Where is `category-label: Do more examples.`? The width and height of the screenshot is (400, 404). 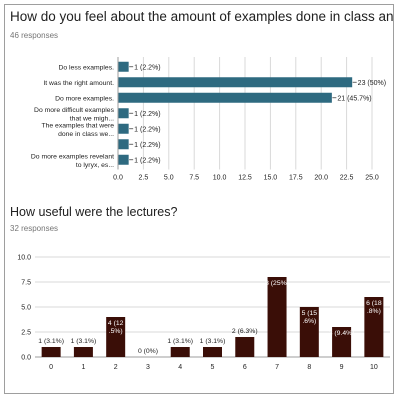 category-label: Do more examples. is located at coordinates (84, 98).